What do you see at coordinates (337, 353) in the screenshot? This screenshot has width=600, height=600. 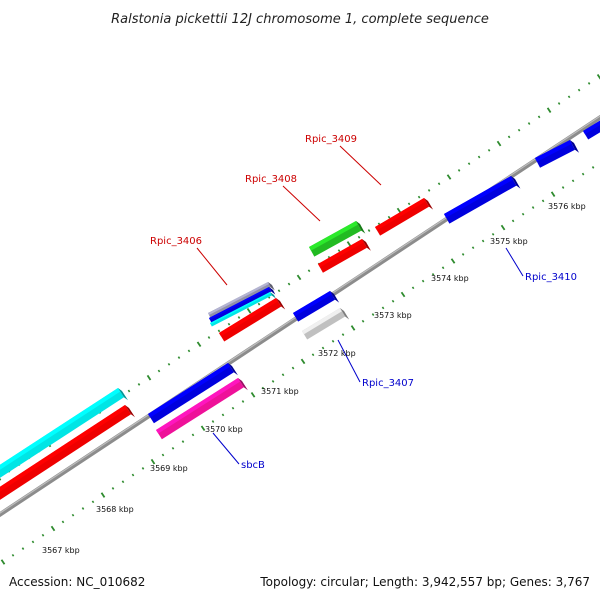 I see `tick-label: 3572 kbp` at bounding box center [337, 353].